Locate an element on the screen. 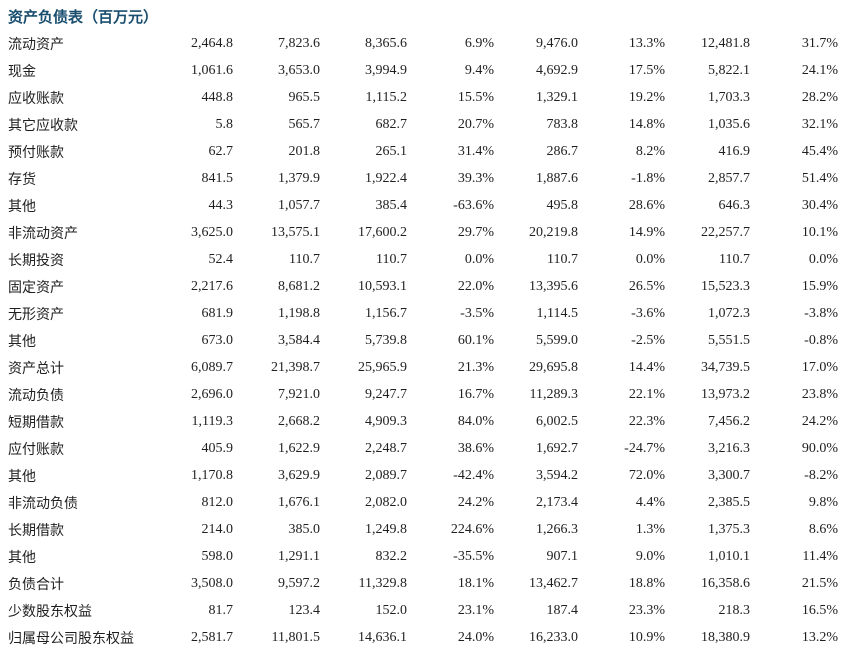 This screenshot has width=851, height=651. cell-value: 11,329.8 is located at coordinates (382, 583).